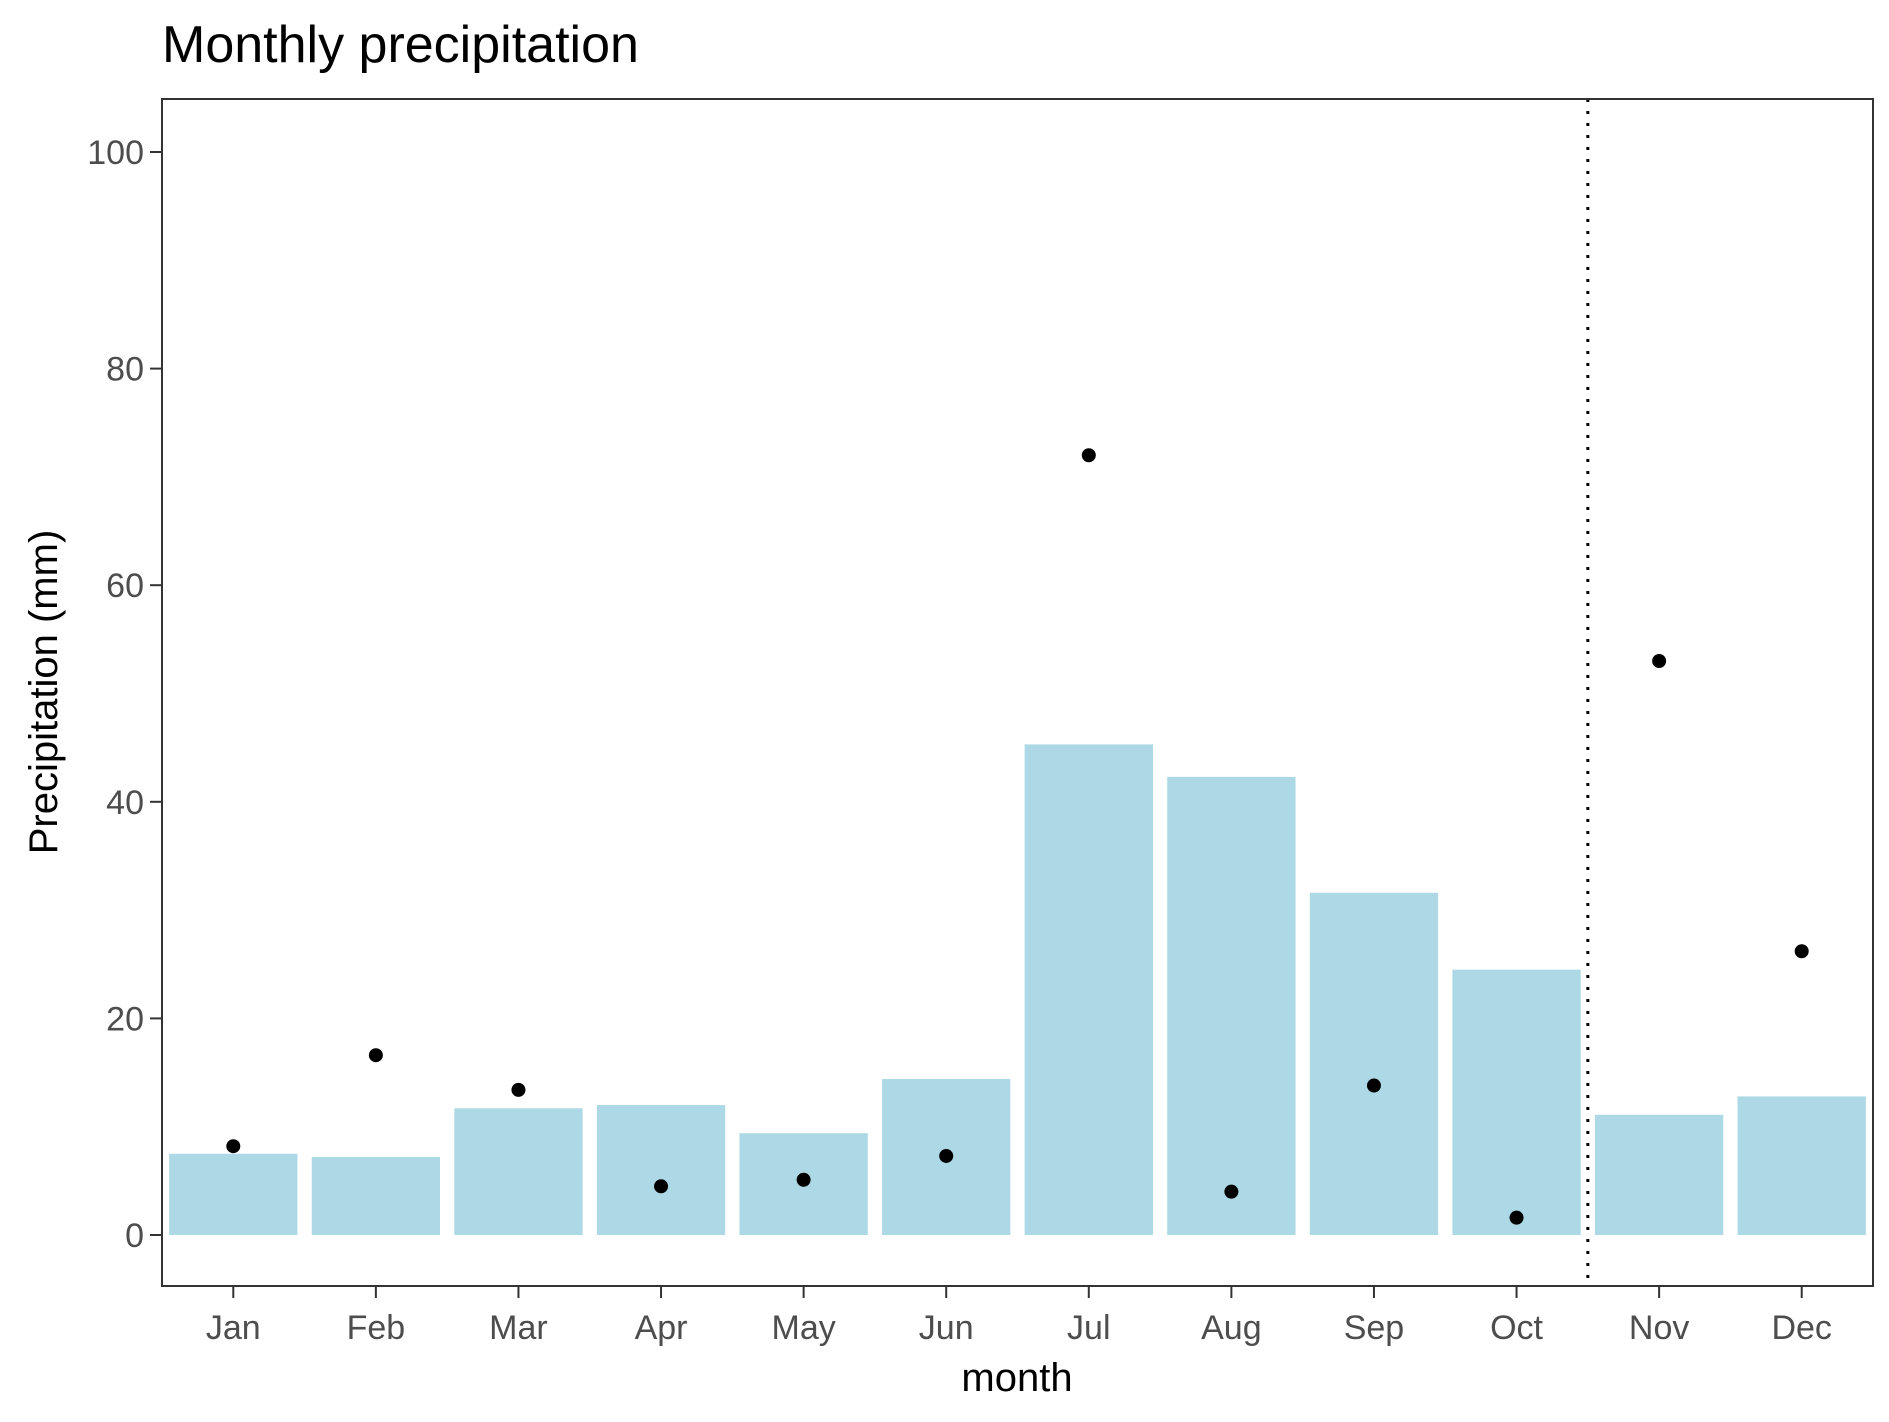 Image resolution: width=1889 pixels, height=1422 pixels. What do you see at coordinates (1374, 1063) in the screenshot?
I see `bar-sep` at bounding box center [1374, 1063].